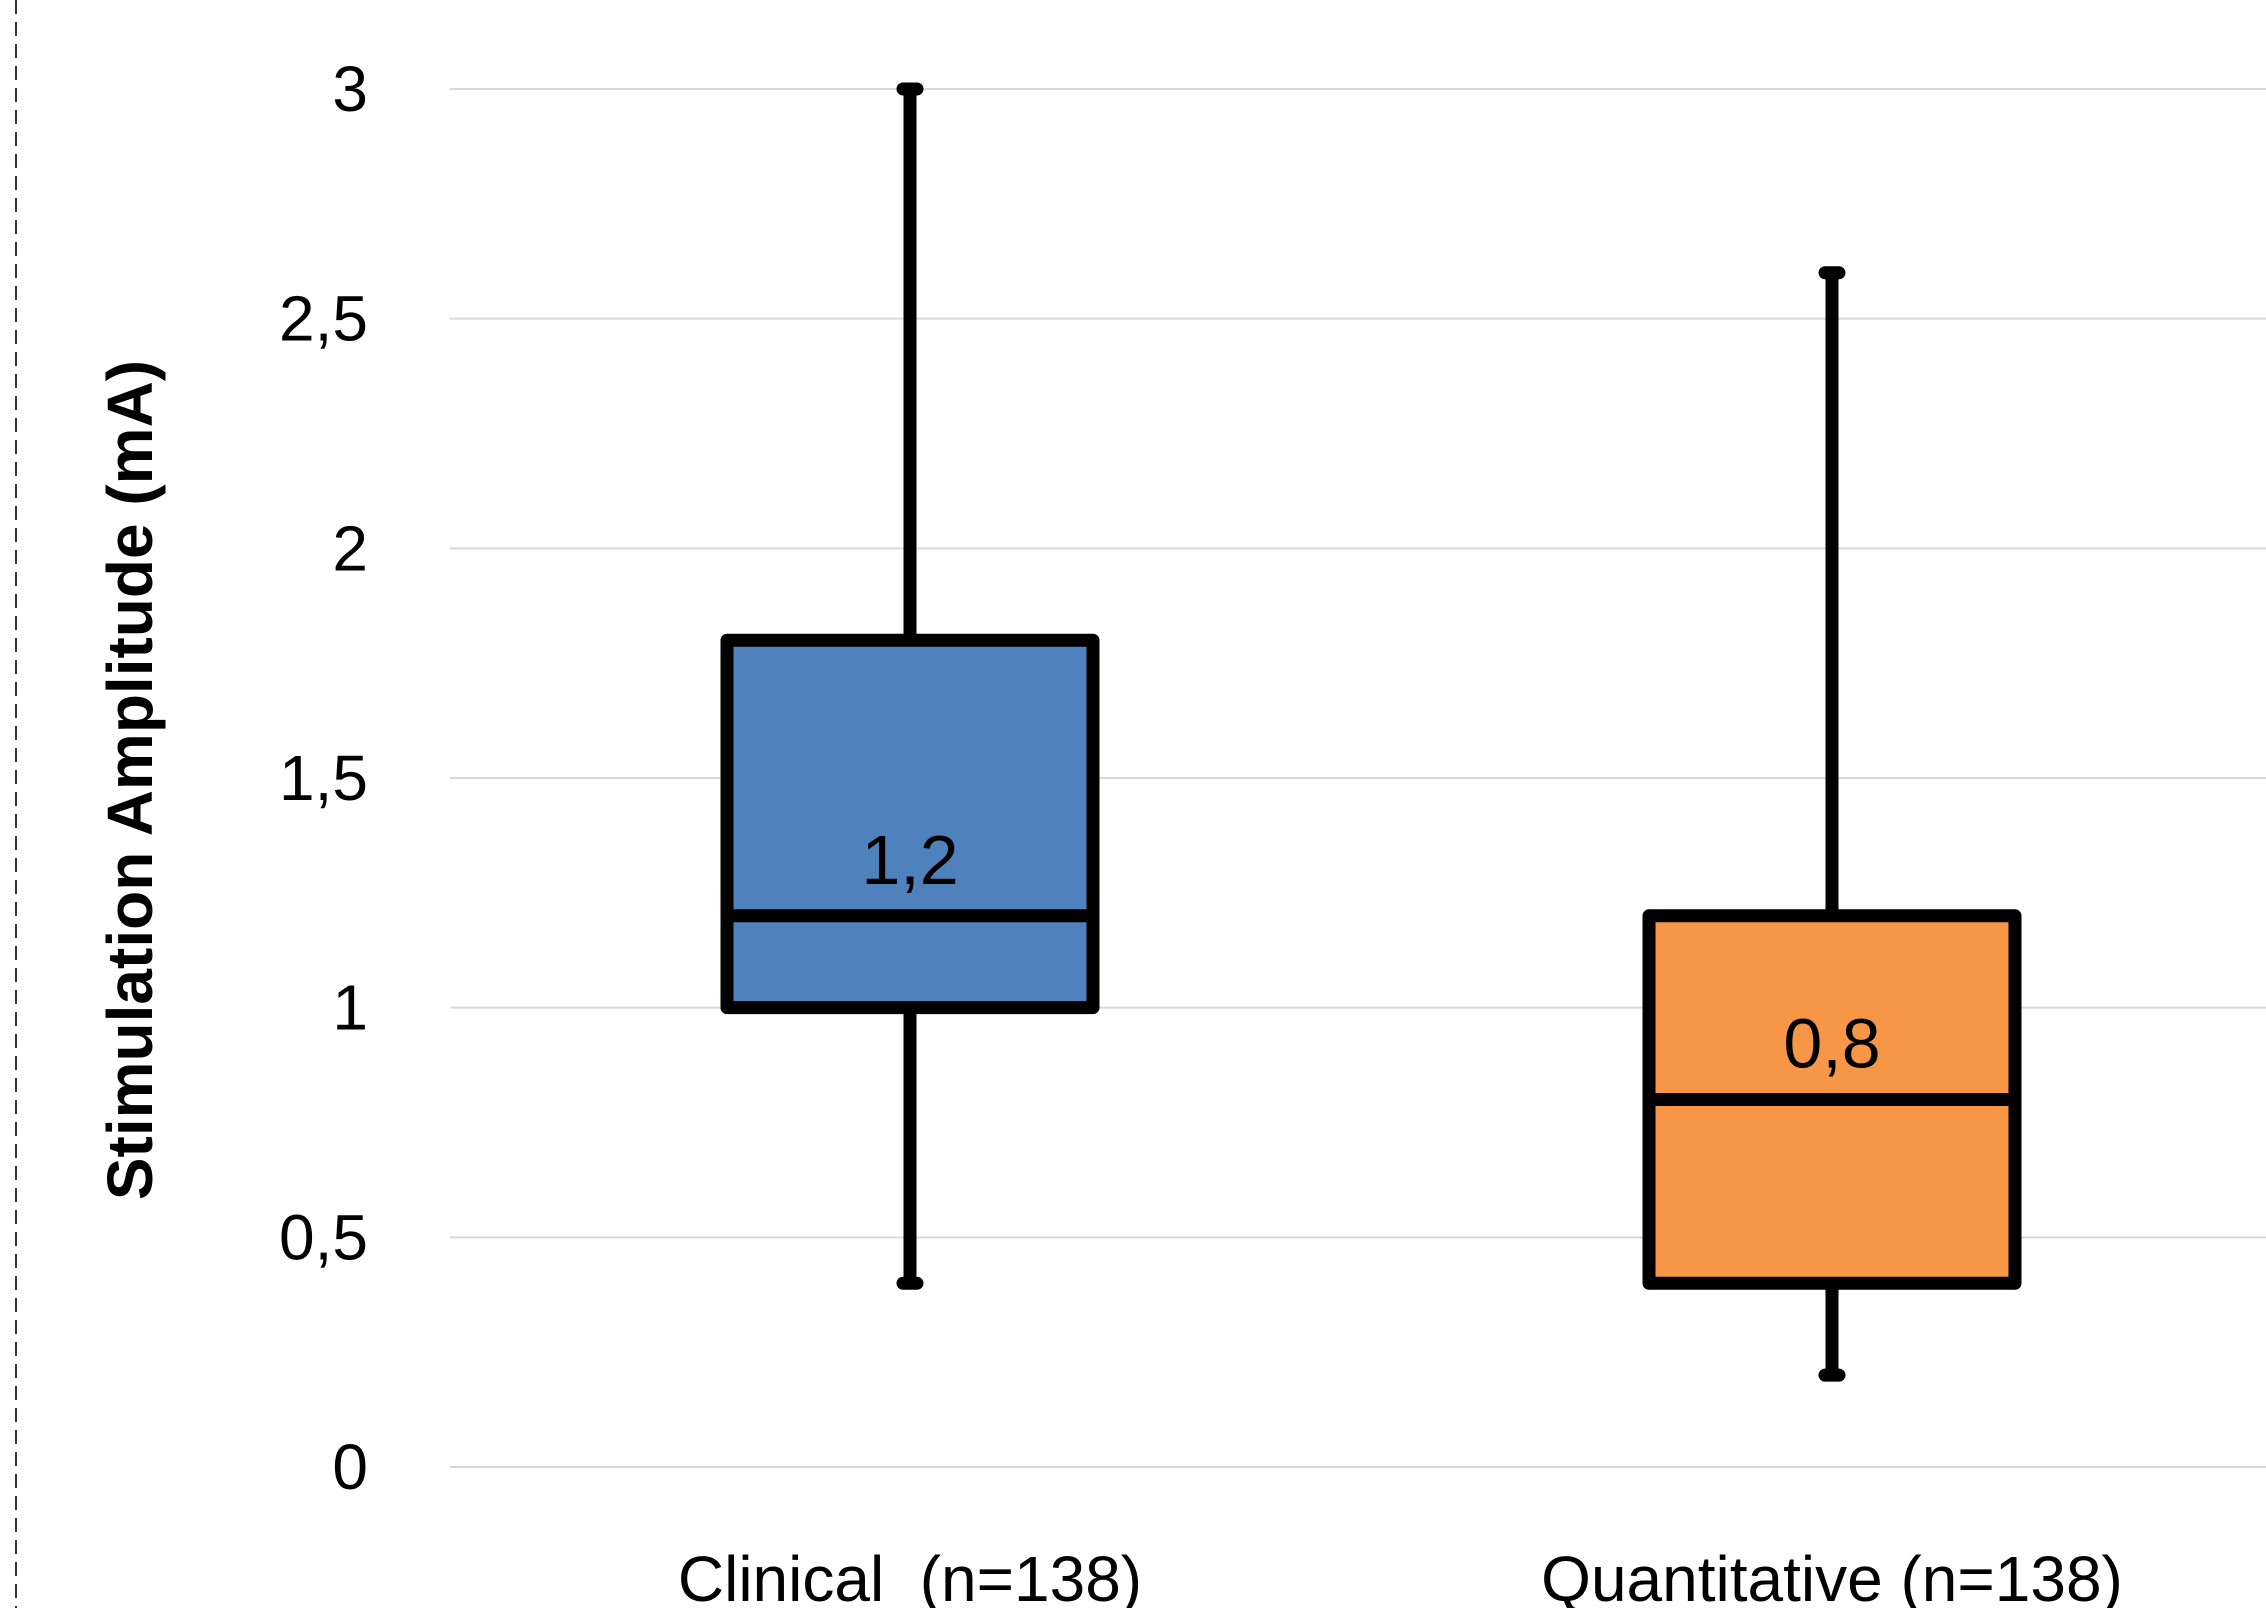 The width and height of the screenshot is (2266, 1608). Describe the element at coordinates (1831, 1044) in the screenshot. I see `median-value-label: 0,8` at that location.